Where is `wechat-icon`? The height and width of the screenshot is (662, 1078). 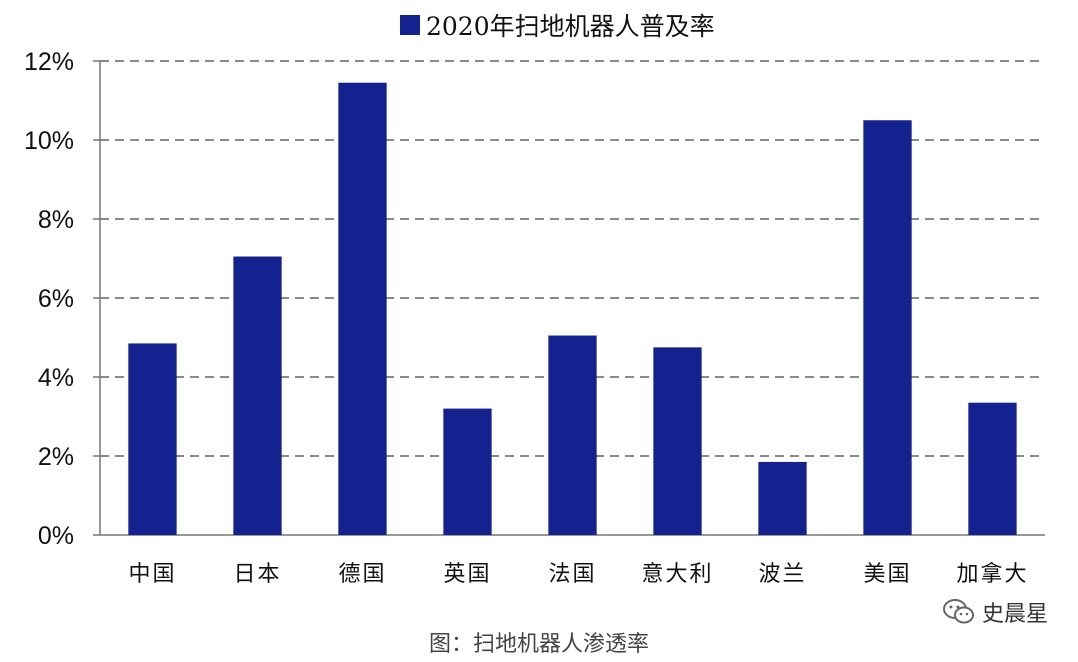
wechat-icon is located at coordinates (958, 611).